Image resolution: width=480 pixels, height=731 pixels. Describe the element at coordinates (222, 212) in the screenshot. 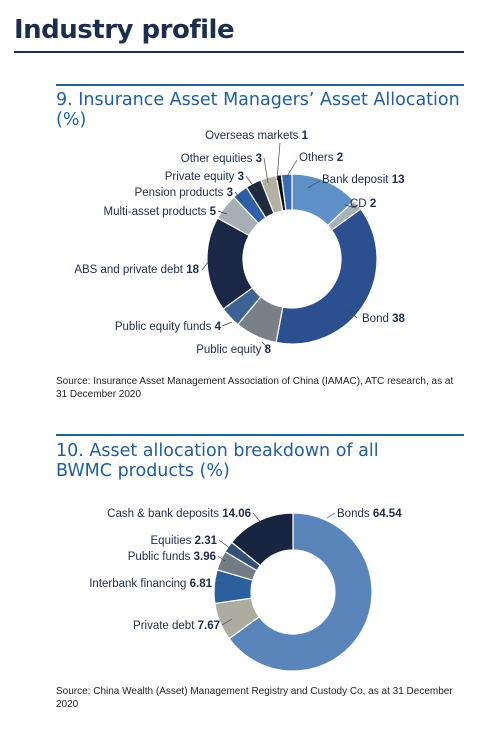

I see `leader-multi-asset-products` at that location.